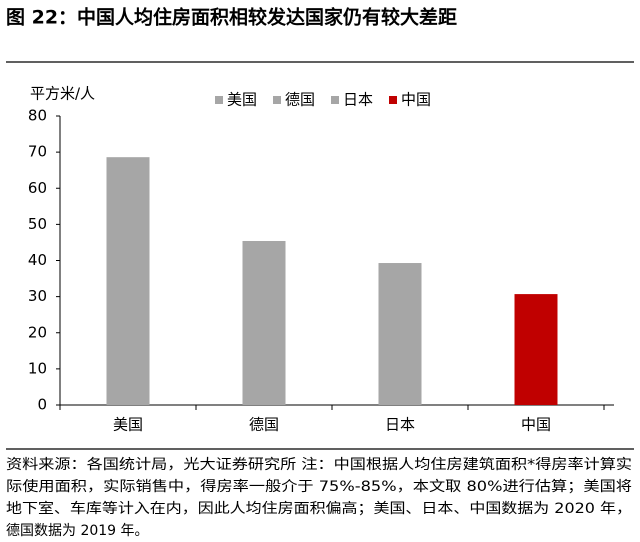  What do you see at coordinates (128, 425) in the screenshot?
I see `x-tick-label: 美国` at bounding box center [128, 425].